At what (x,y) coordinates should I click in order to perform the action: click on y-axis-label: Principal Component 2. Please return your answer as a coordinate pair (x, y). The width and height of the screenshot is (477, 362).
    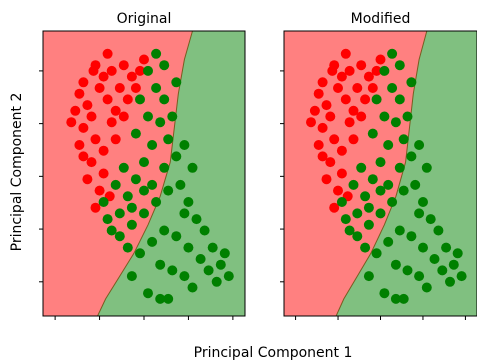
    Looking at the image, I should click on (17, 172).